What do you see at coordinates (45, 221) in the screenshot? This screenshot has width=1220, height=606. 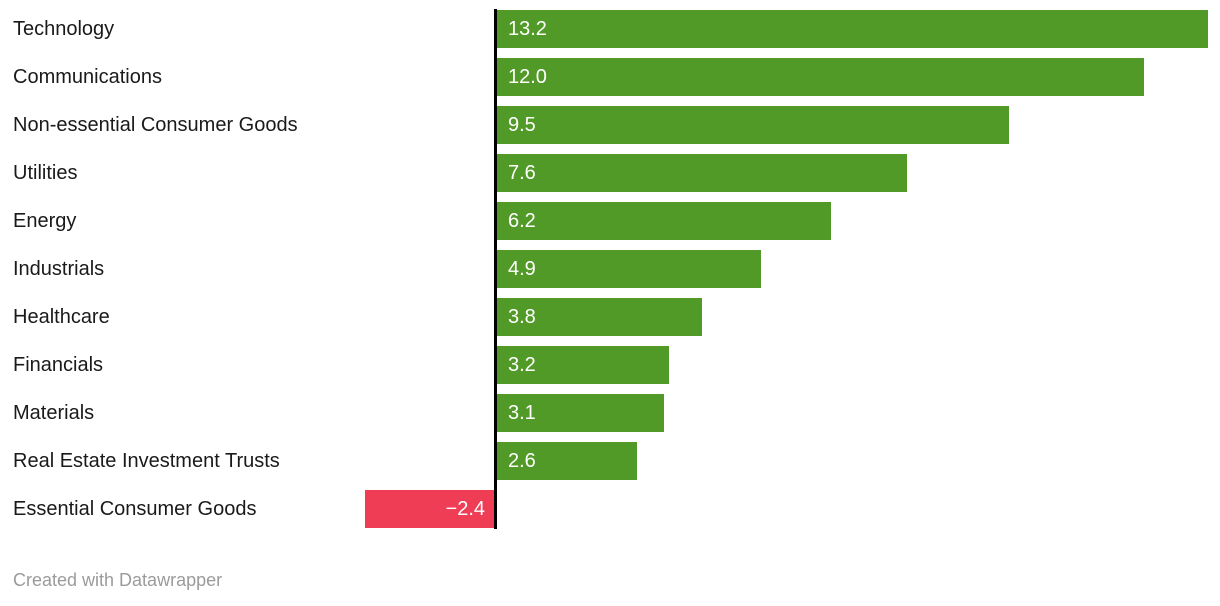 I see `category-label: Energy` at bounding box center [45, 221].